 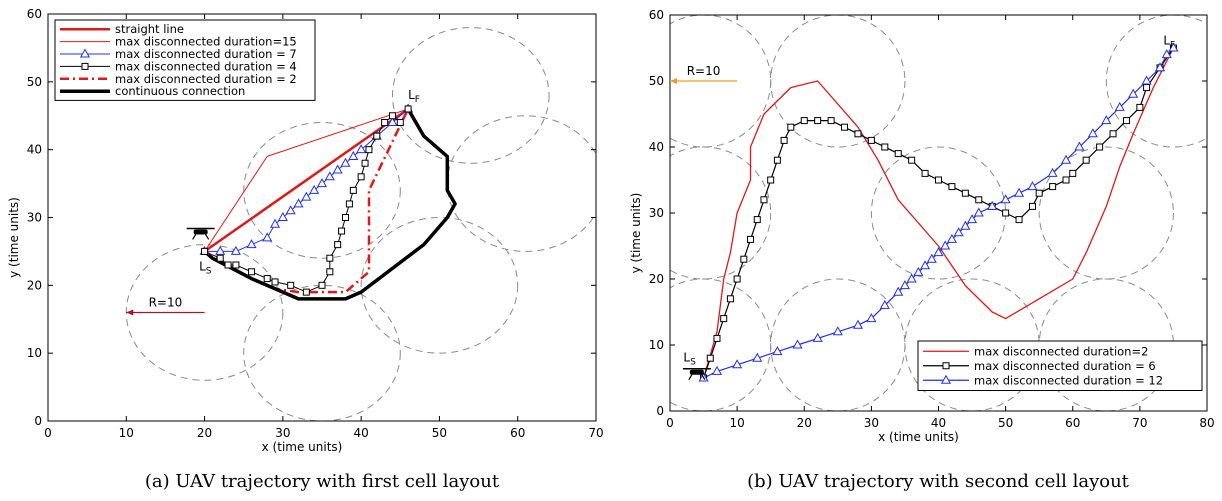 I want to click on radius-annotation: R=10, so click(x=704, y=74).